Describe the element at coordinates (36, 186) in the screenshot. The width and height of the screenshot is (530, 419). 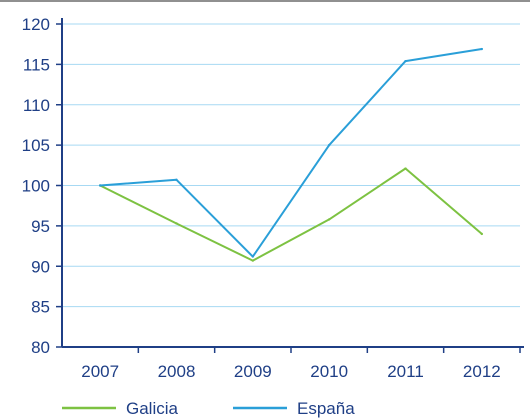
I see `y-tick-label: 100` at that location.